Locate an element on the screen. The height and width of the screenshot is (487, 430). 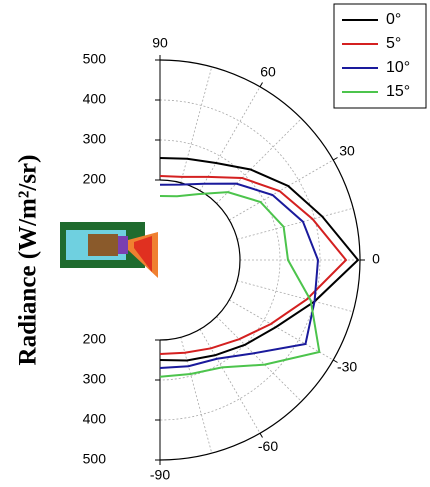
legend-label: 15° is located at coordinates (398, 91).